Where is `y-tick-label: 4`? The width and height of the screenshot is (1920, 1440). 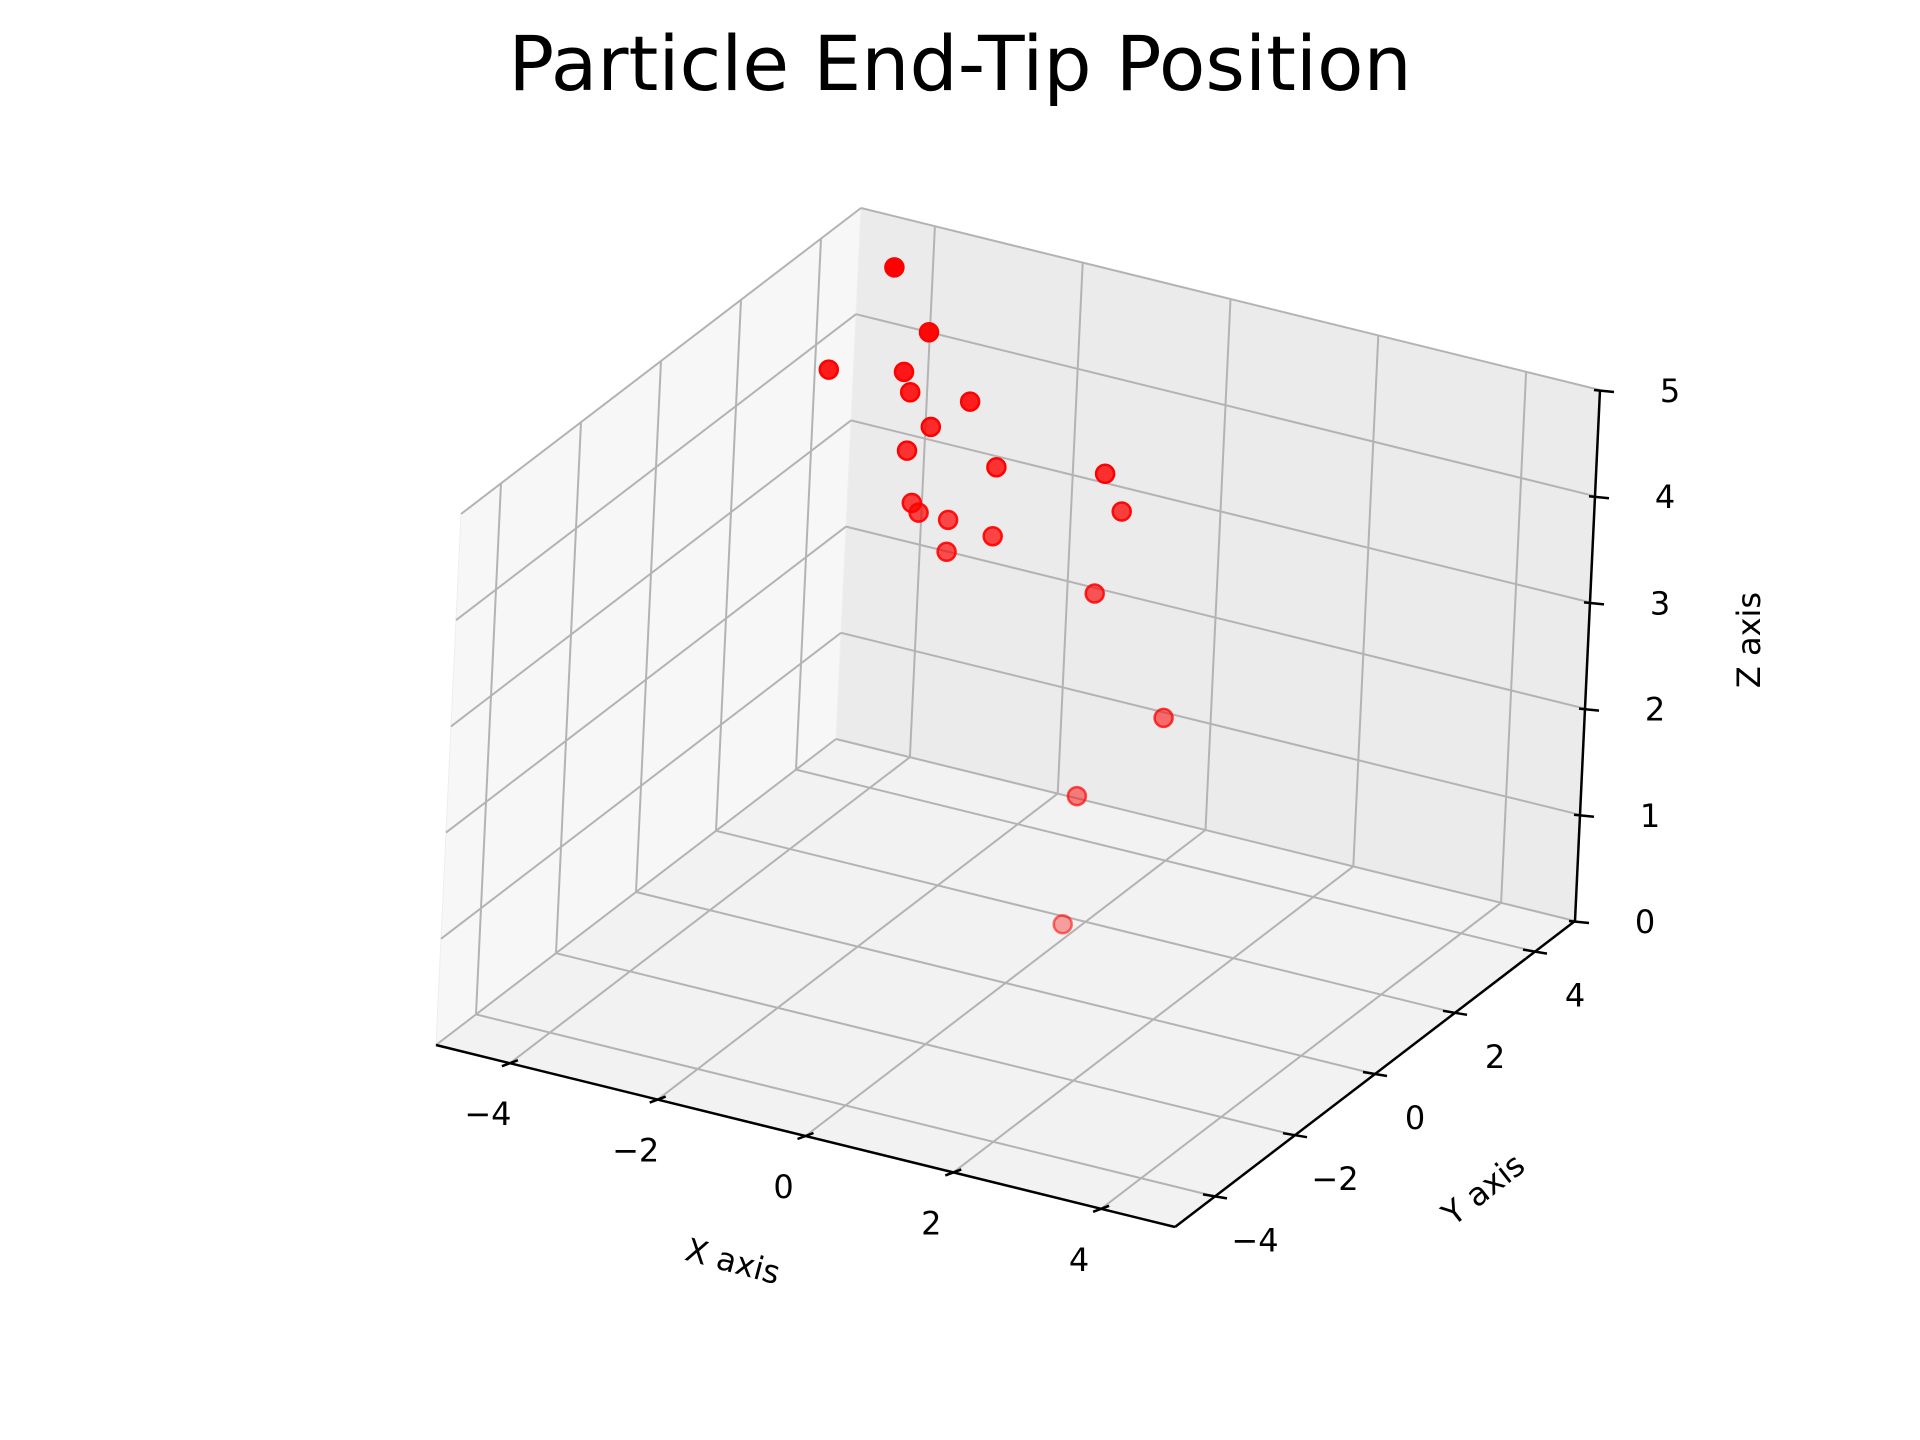 y-tick-label: 4 is located at coordinates (1575, 996).